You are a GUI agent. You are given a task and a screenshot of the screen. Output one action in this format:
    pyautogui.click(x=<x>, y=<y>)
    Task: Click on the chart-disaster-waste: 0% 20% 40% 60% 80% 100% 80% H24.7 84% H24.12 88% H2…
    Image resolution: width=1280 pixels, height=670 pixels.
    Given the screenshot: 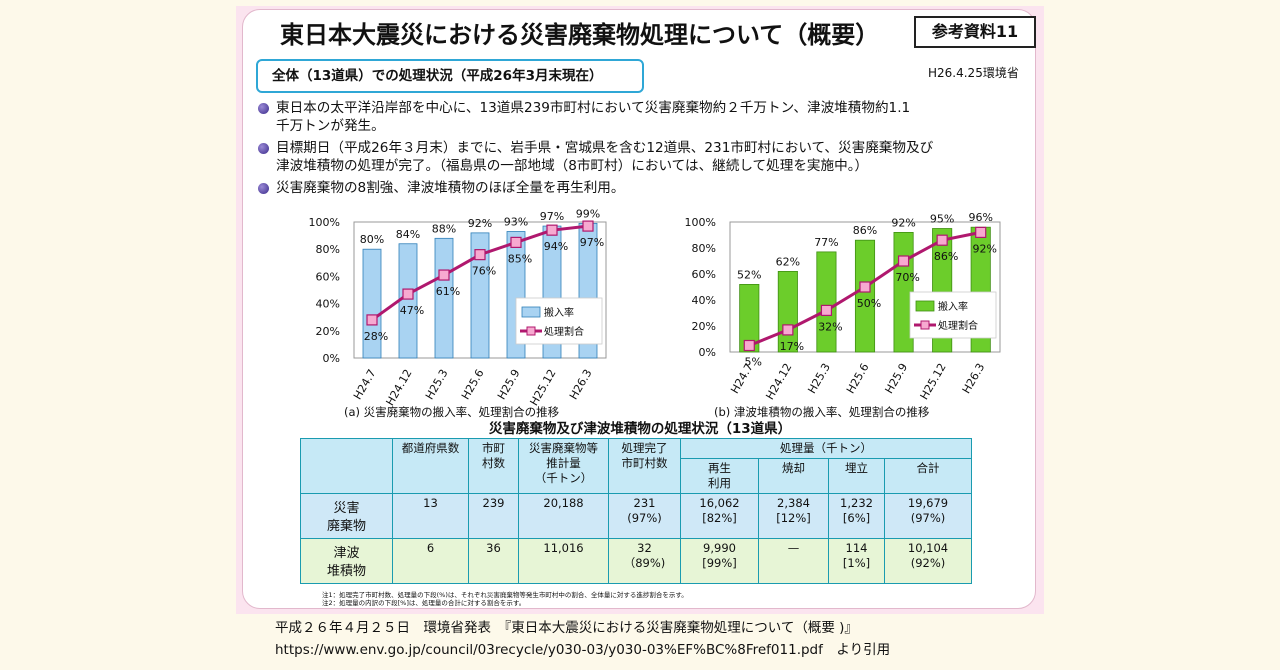 What is the action you would take?
    pyautogui.click(x=458, y=313)
    